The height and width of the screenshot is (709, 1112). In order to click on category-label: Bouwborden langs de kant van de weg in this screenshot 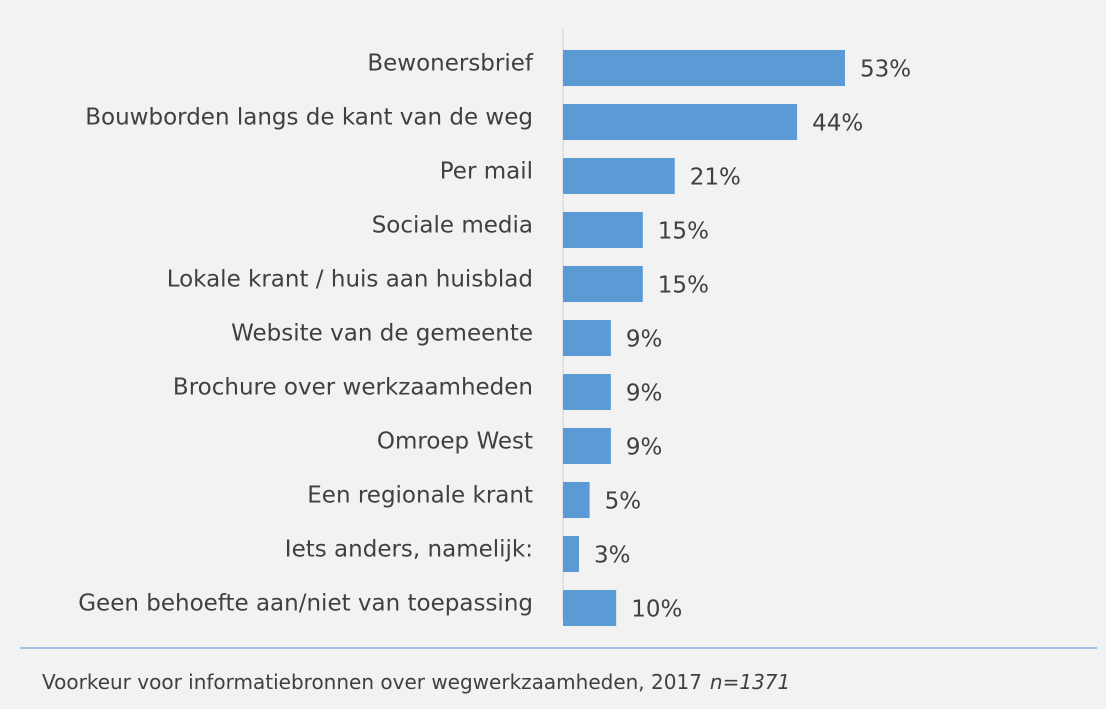, I will do `click(309, 118)`.